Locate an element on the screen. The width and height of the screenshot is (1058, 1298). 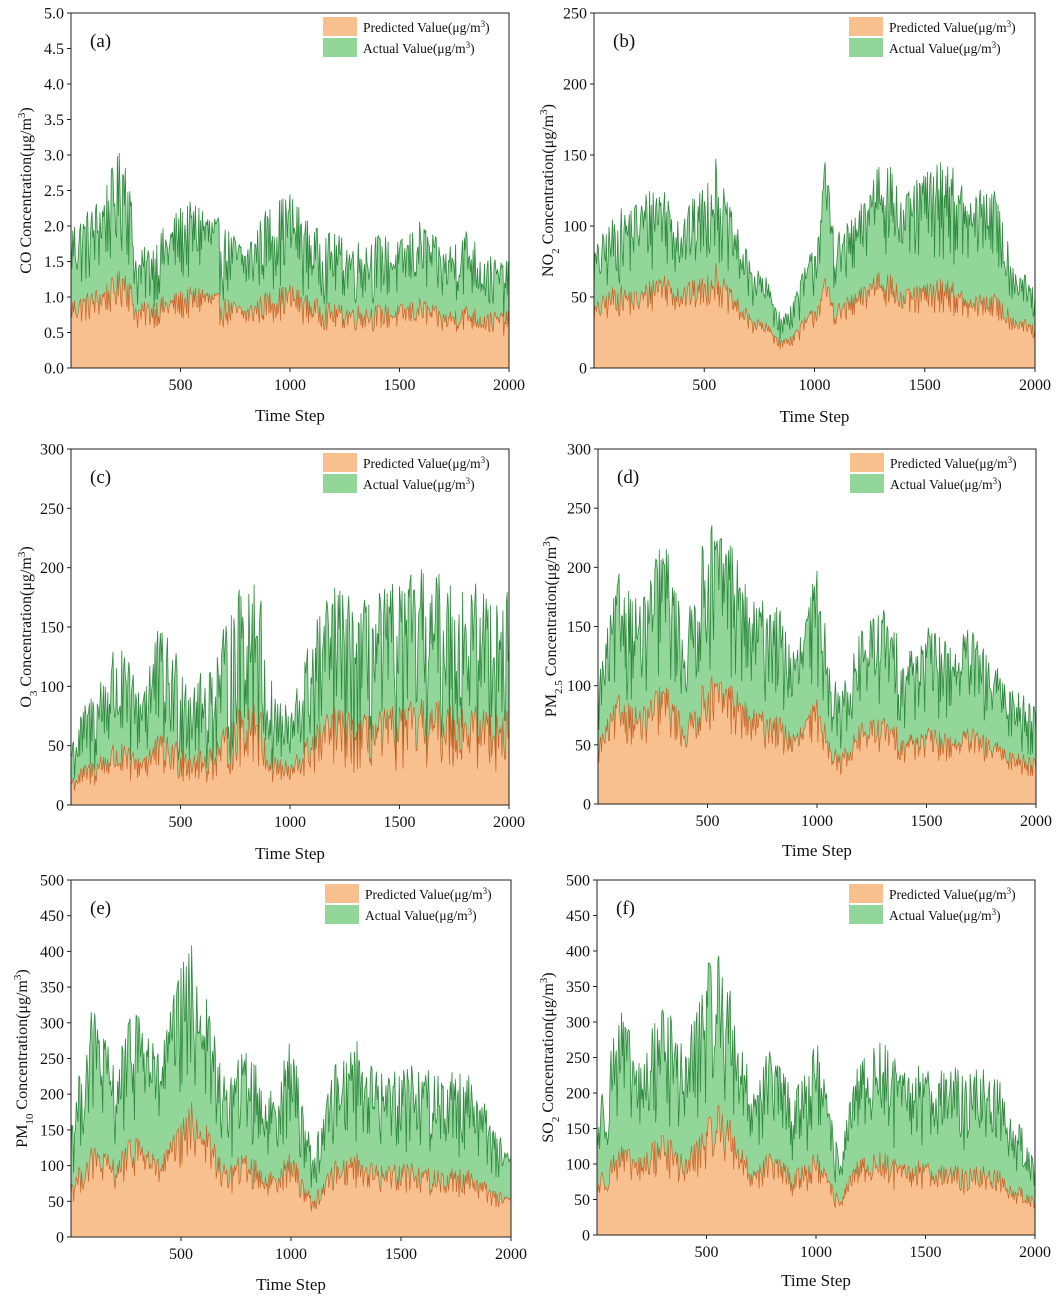
y-tick-label: 4.0 is located at coordinates (54, 85).